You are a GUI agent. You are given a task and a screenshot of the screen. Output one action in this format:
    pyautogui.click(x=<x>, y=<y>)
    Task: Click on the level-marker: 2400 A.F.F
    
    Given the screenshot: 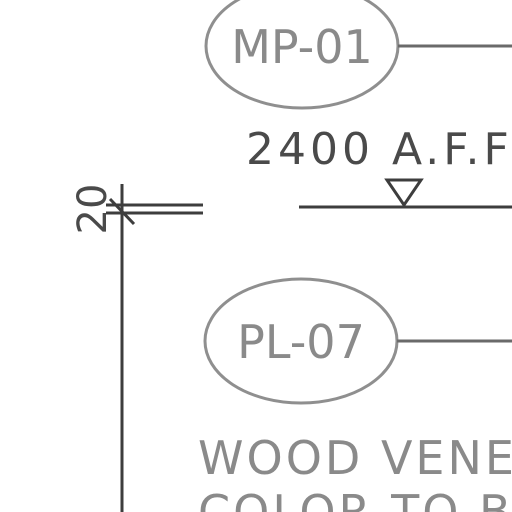 What is the action you would take?
    pyautogui.click(x=379, y=166)
    